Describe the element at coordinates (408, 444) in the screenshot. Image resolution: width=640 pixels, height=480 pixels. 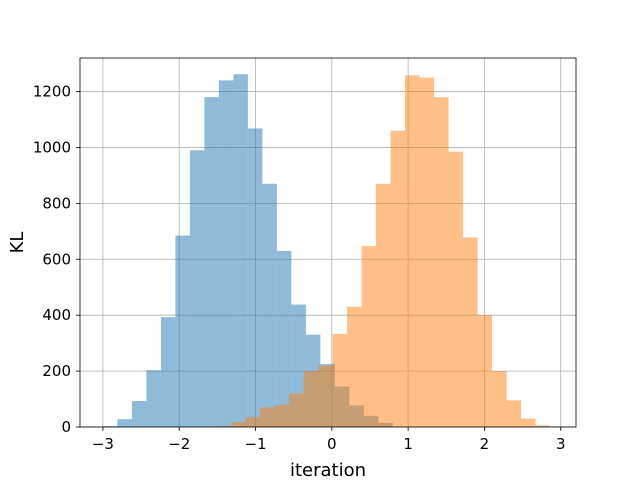
I see `x-tick-label: 1` at that location.